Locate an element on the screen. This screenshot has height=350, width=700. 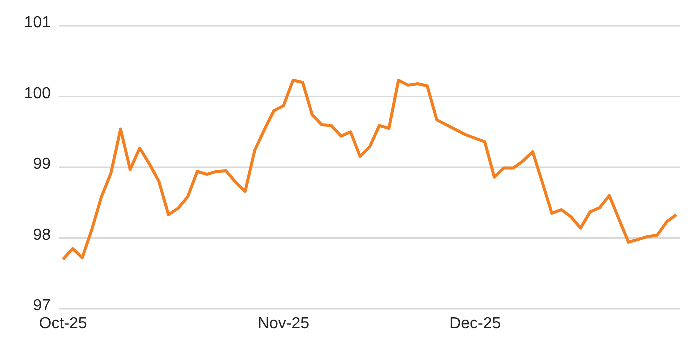
x-tick-label: Nov-25 is located at coordinates (284, 323).